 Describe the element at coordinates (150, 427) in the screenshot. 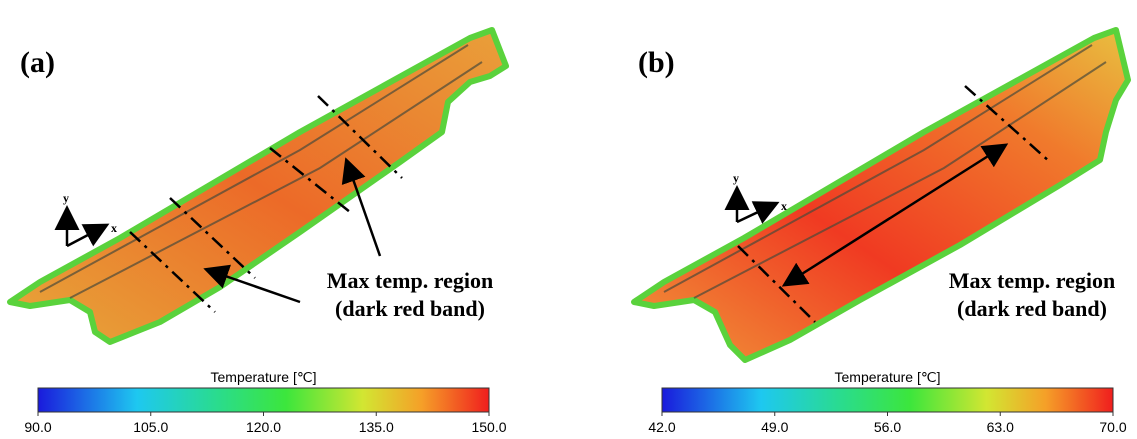

I see `tick-label: 105.0` at that location.